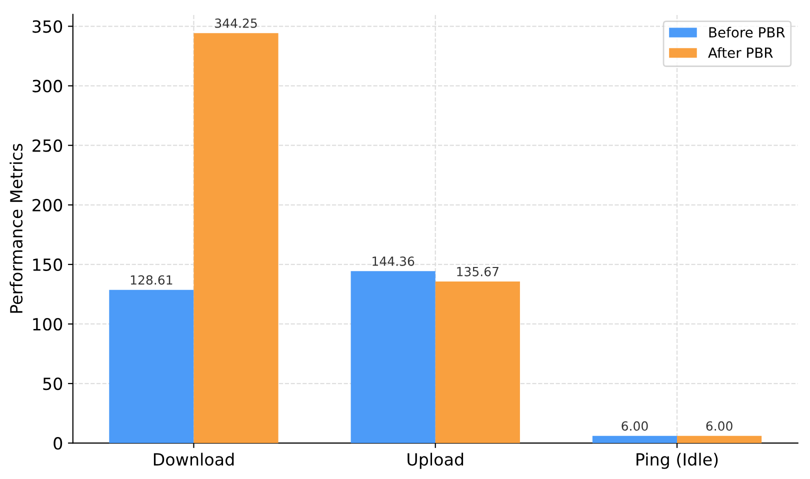 The image size is (810, 479). Describe the element at coordinates (740, 52) in the screenshot. I see `legend-label: After PBR` at that location.